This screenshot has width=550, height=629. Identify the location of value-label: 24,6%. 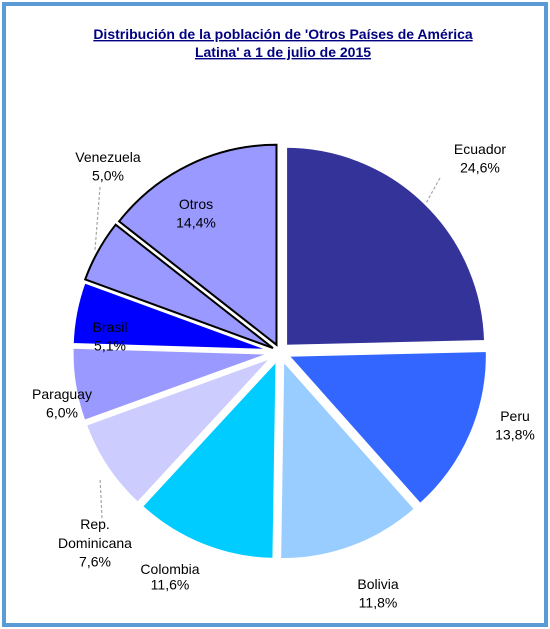
(480, 168).